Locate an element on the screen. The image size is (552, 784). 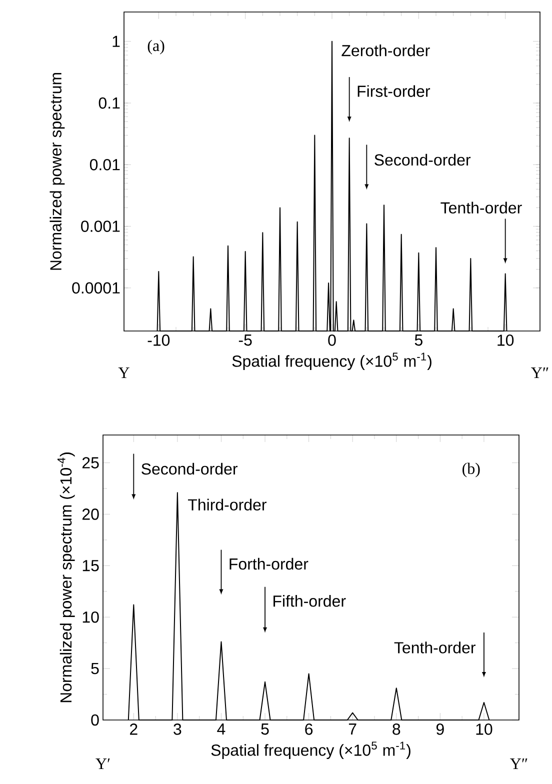
x-tick-label: 9 is located at coordinates (440, 729).